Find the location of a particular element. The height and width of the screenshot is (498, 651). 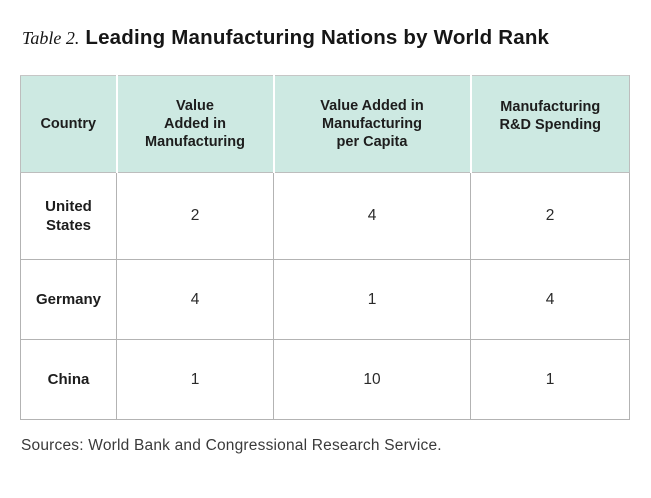

header-value-added-per-capita: Value Added in Manufacturing per Capita is located at coordinates (372, 124).